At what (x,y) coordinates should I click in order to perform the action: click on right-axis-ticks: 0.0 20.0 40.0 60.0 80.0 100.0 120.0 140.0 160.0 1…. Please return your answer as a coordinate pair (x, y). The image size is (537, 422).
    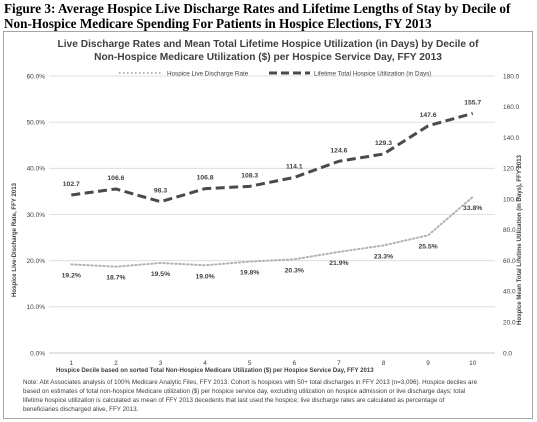
    Looking at the image, I should click on (511, 215).